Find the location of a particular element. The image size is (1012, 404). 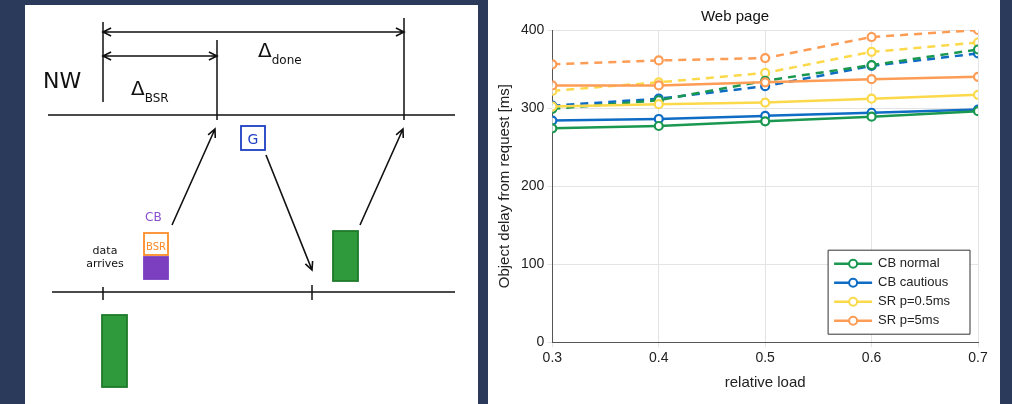

x-tick-label: 0.6 is located at coordinates (871, 357).